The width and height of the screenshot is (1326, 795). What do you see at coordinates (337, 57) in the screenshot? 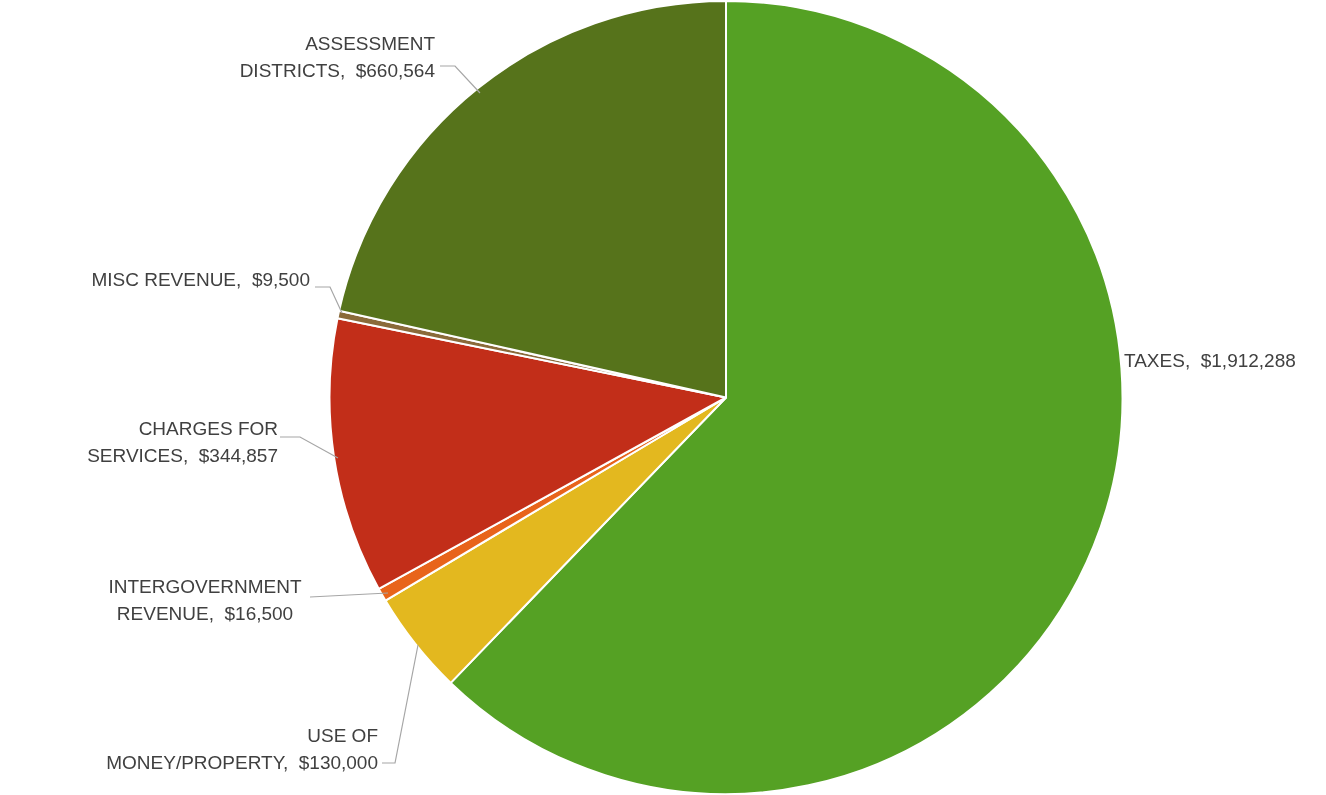
I see `slice-label: ASSESSMENT DISTRICTS, $660,564` at bounding box center [337, 57].